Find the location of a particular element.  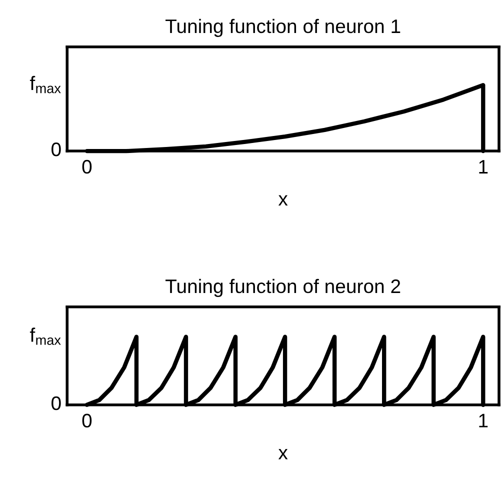

chart-title: Tuning function of neuron 2 is located at coordinates (283, 288).